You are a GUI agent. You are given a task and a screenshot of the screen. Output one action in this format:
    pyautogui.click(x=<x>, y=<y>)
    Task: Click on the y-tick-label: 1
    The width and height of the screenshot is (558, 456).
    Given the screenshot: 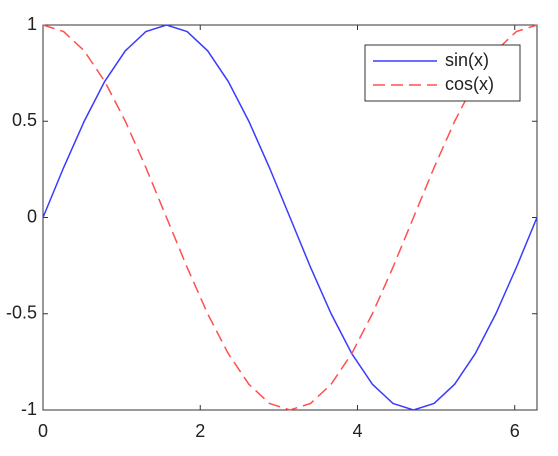 What is the action you would take?
    pyautogui.click(x=32, y=24)
    